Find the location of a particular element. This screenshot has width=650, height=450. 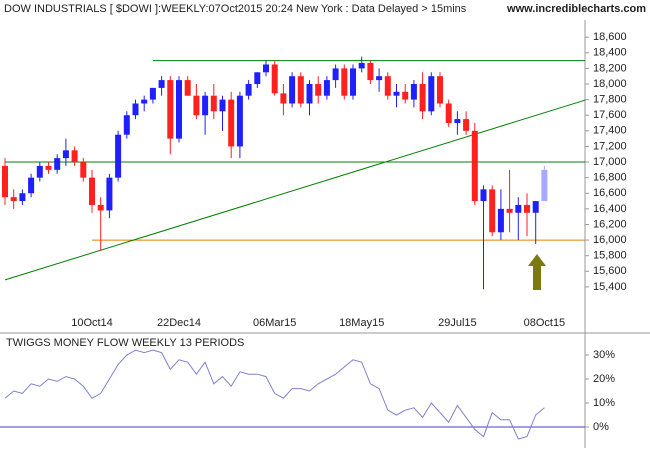

y-tick-label: 30% is located at coordinates (604, 355).